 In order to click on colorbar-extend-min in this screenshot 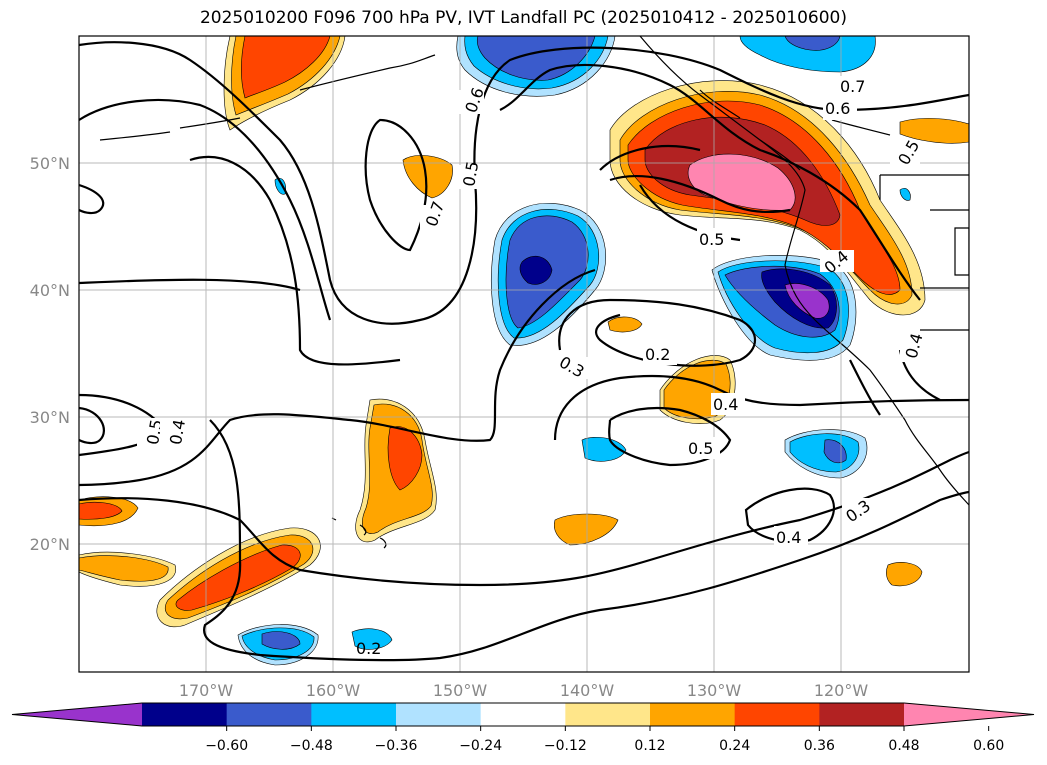, I will do `click(77, 714)`.